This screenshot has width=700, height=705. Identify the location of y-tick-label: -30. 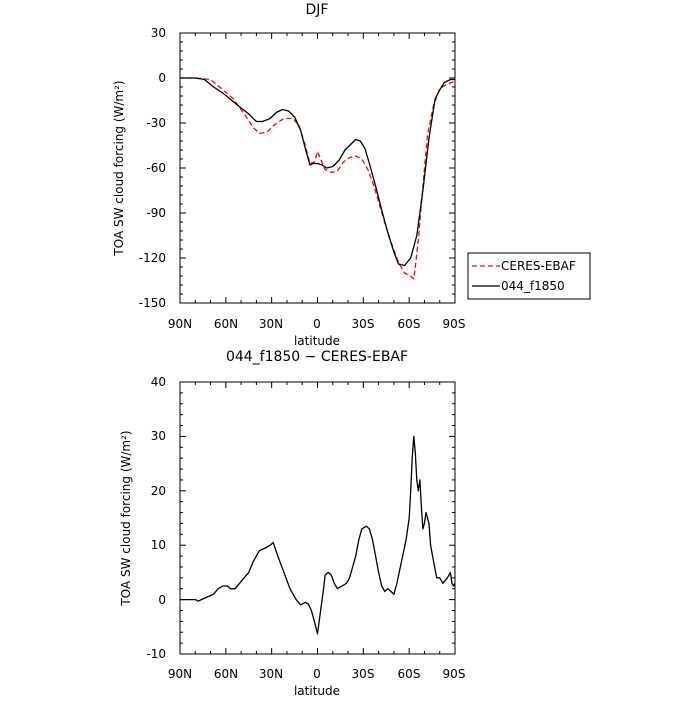
(156, 123).